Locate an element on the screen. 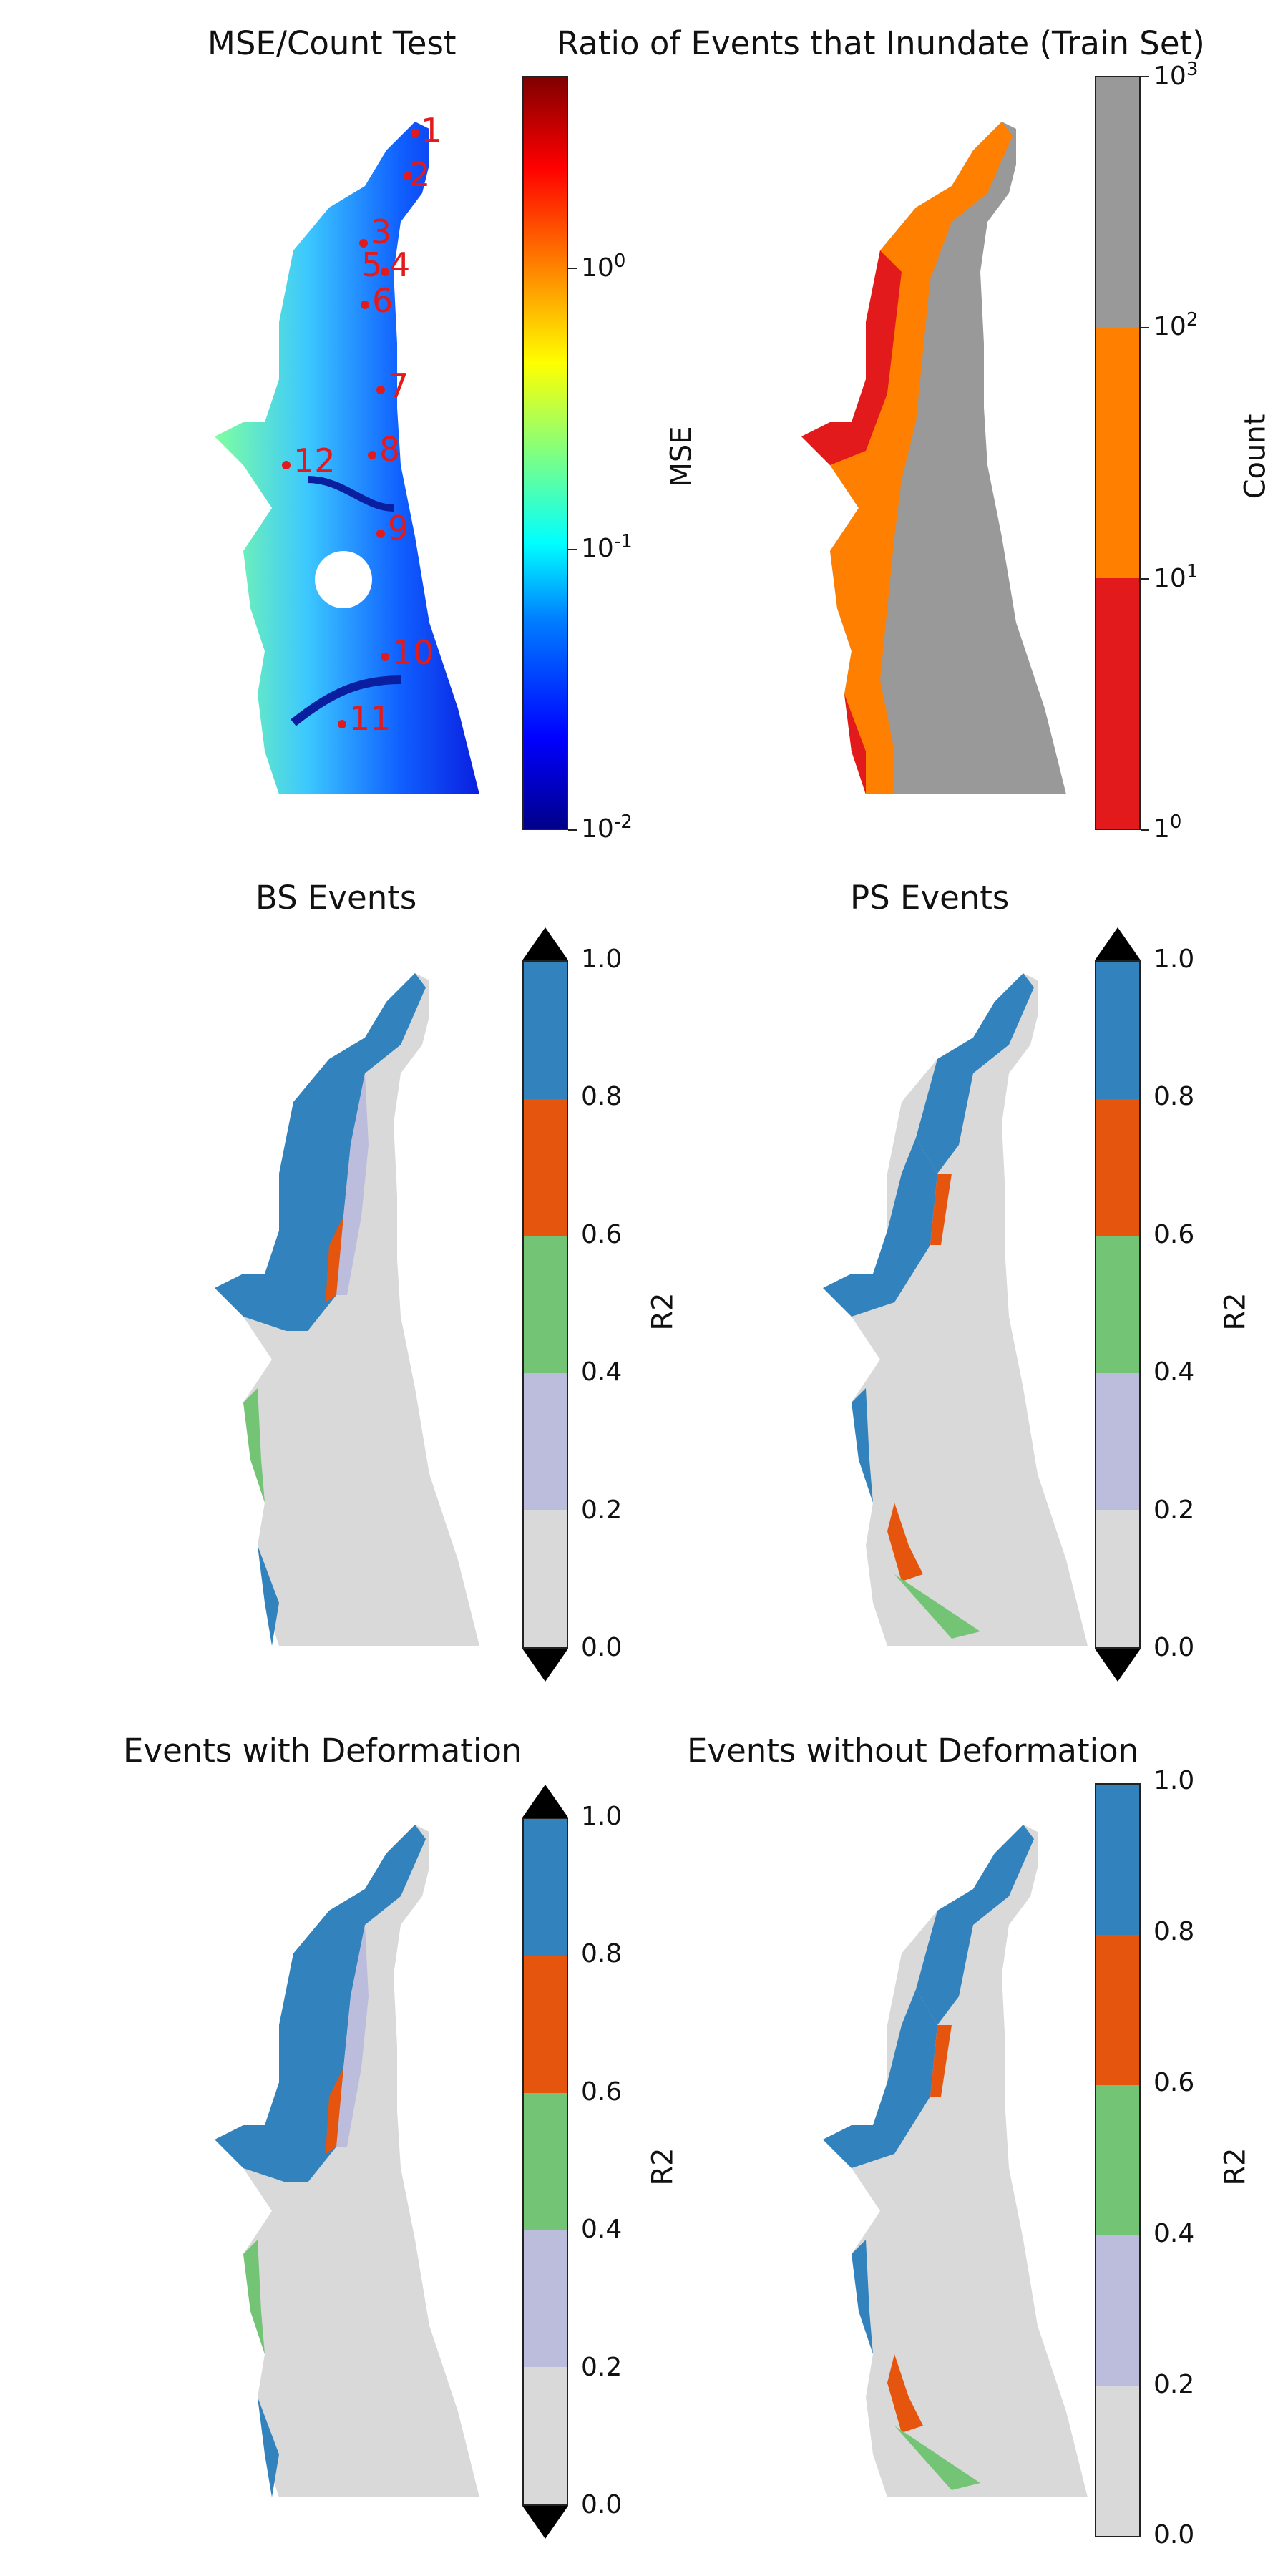 This screenshot has width=1288, height=2576. count-tick-3: 10³ is located at coordinates (1176, 75).